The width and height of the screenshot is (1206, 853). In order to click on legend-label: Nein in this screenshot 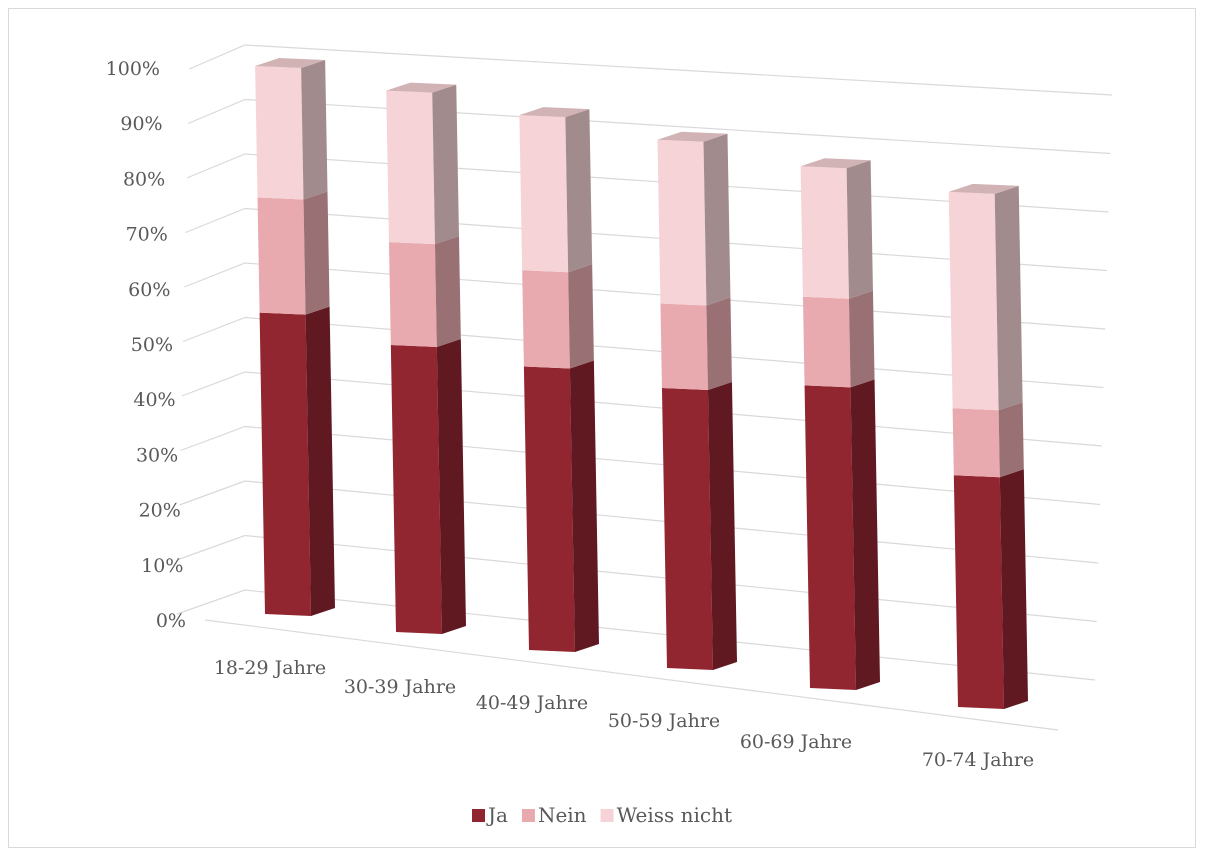, I will do `click(562, 815)`.